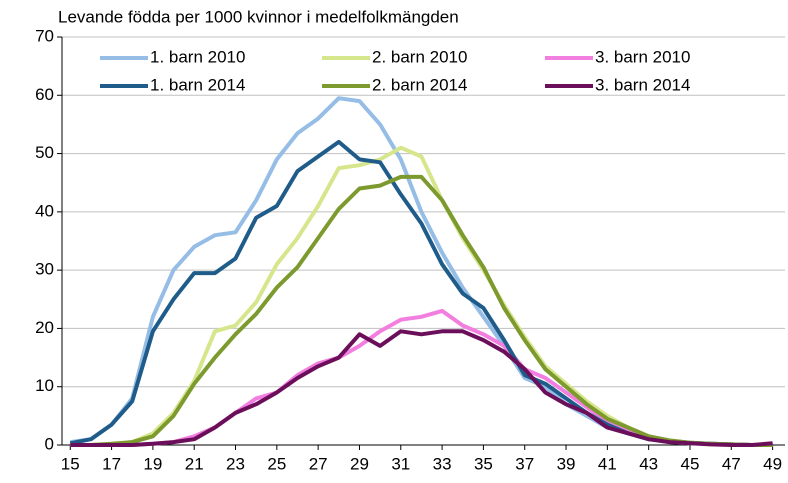  Describe the element at coordinates (318, 463) in the screenshot. I see `x-tick-label: 27` at that location.